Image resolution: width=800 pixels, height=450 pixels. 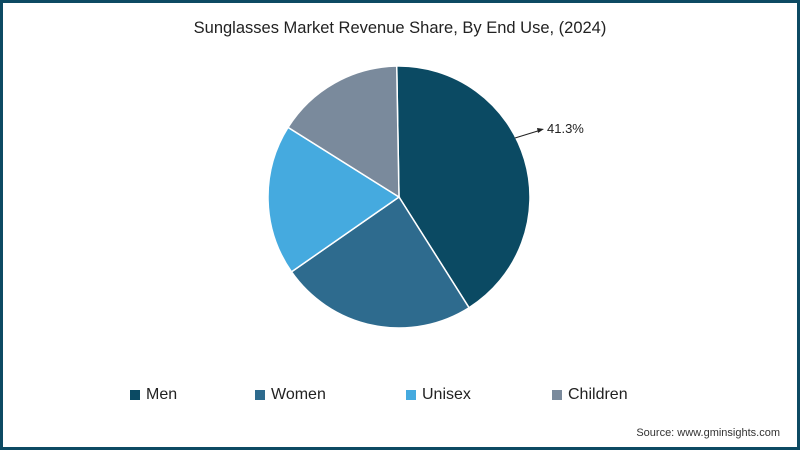 I want to click on legend-label-women: Women, so click(x=298, y=394).